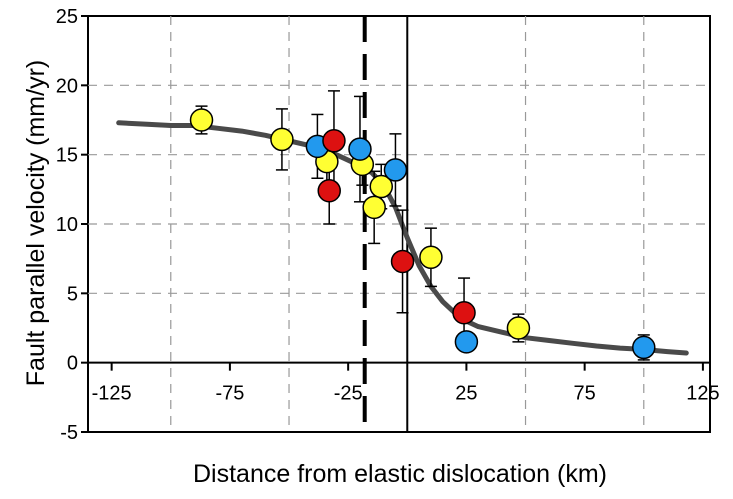 The width and height of the screenshot is (733, 499). Describe the element at coordinates (702, 394) in the screenshot. I see `x-tick-label: 125` at that location.